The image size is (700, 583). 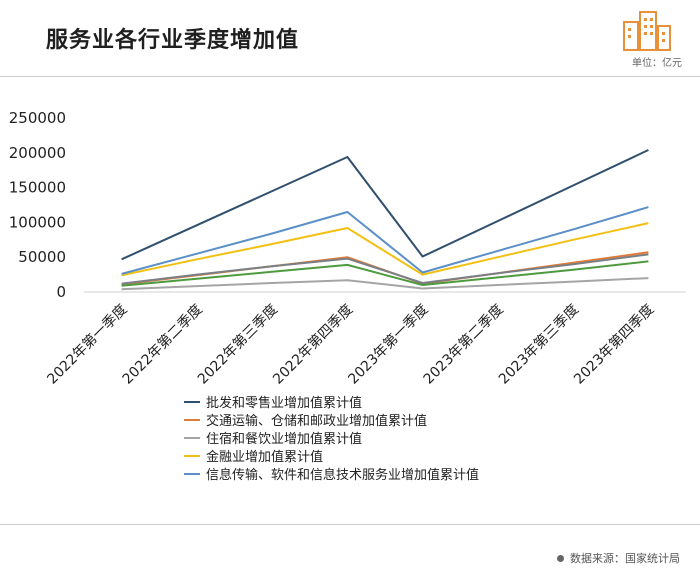 What do you see at coordinates (613, 344) in the screenshot?
I see `x-tick-label: 2023年第四季度` at bounding box center [613, 344].